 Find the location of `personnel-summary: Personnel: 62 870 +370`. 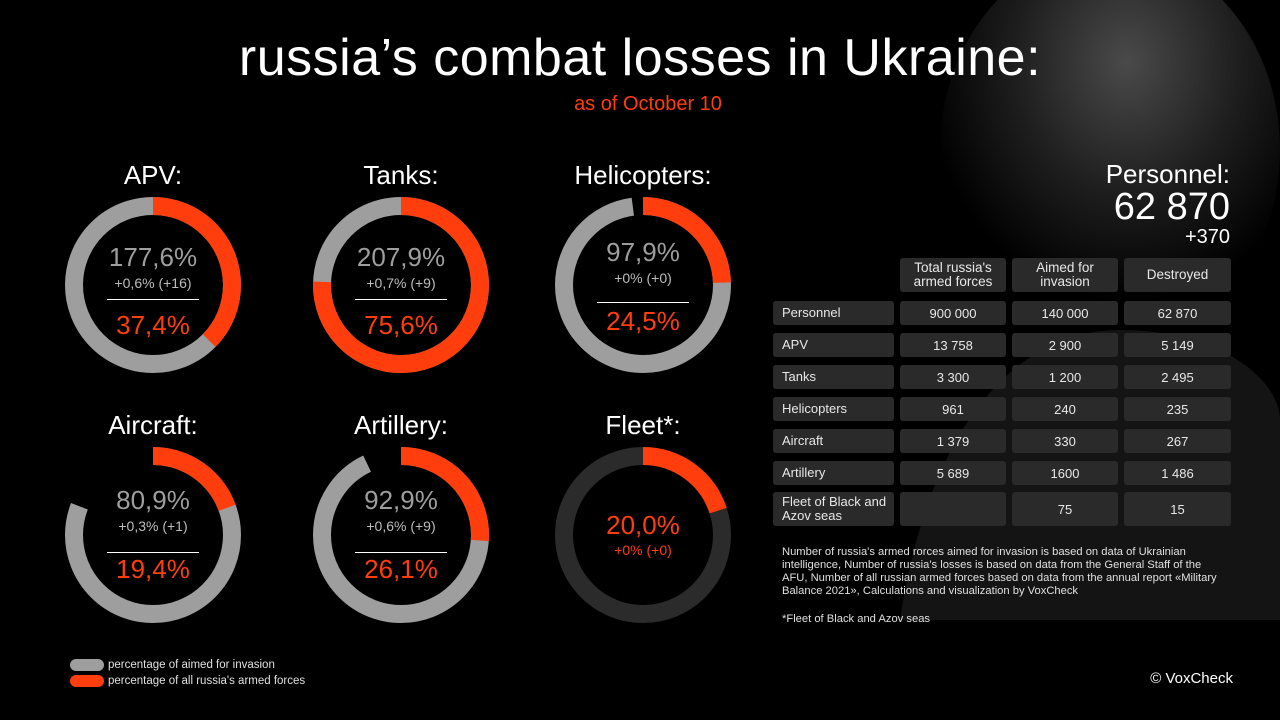

personnel-summary: Personnel: 62 870 +370 is located at coordinates (1168, 204).